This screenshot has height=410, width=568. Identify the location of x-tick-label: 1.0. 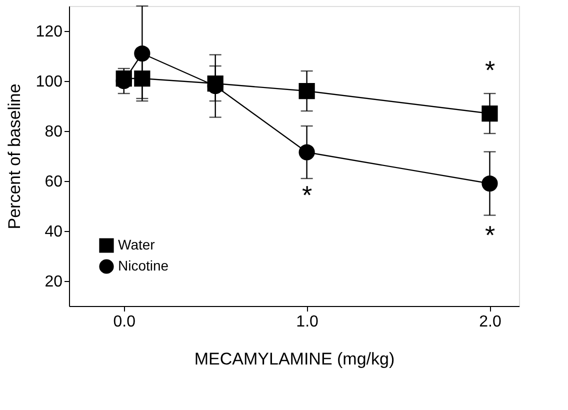
(307, 322).